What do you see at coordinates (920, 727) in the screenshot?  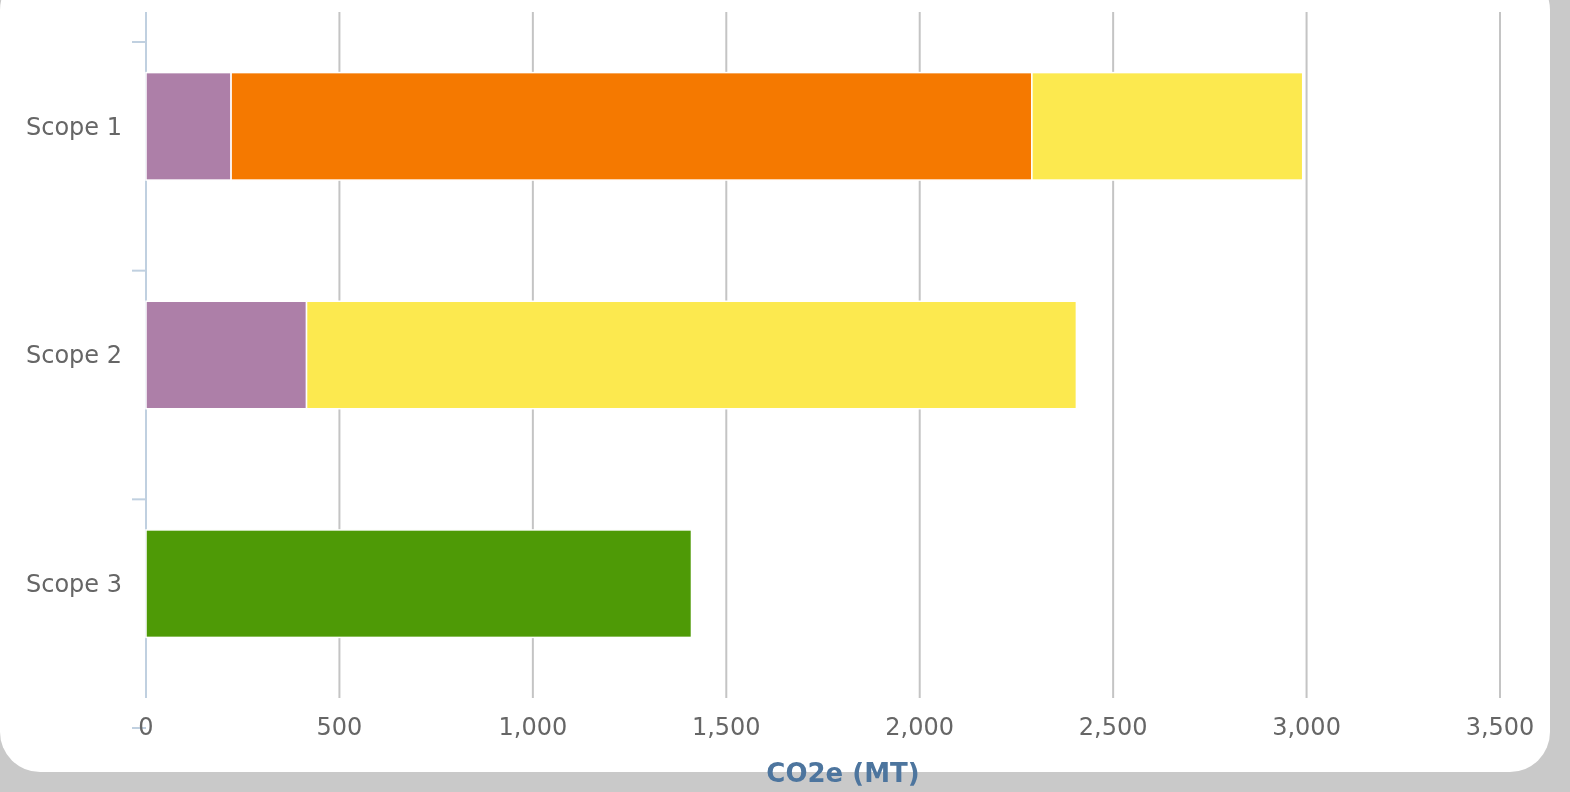 I see `x-tick-label: 2,000` at bounding box center [920, 727].